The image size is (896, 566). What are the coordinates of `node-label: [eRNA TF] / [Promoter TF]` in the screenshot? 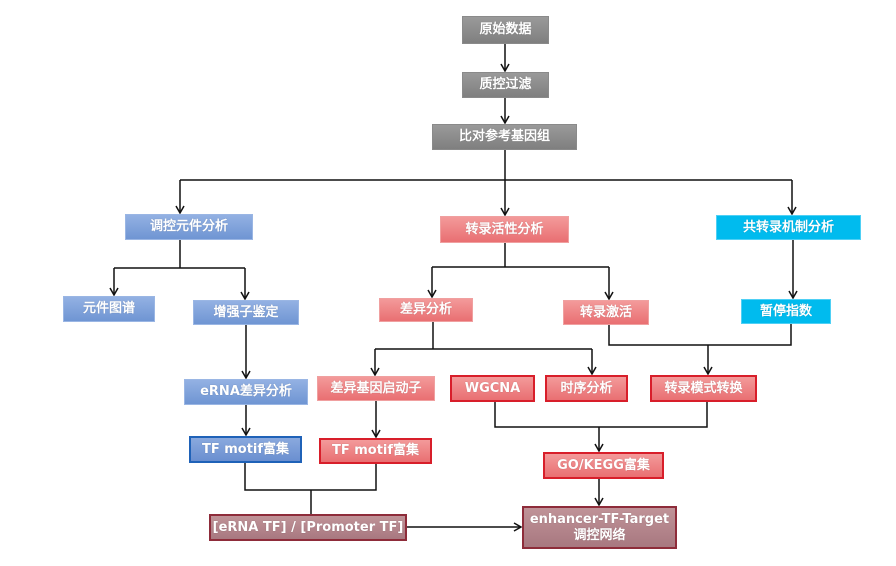 It's located at (308, 527).